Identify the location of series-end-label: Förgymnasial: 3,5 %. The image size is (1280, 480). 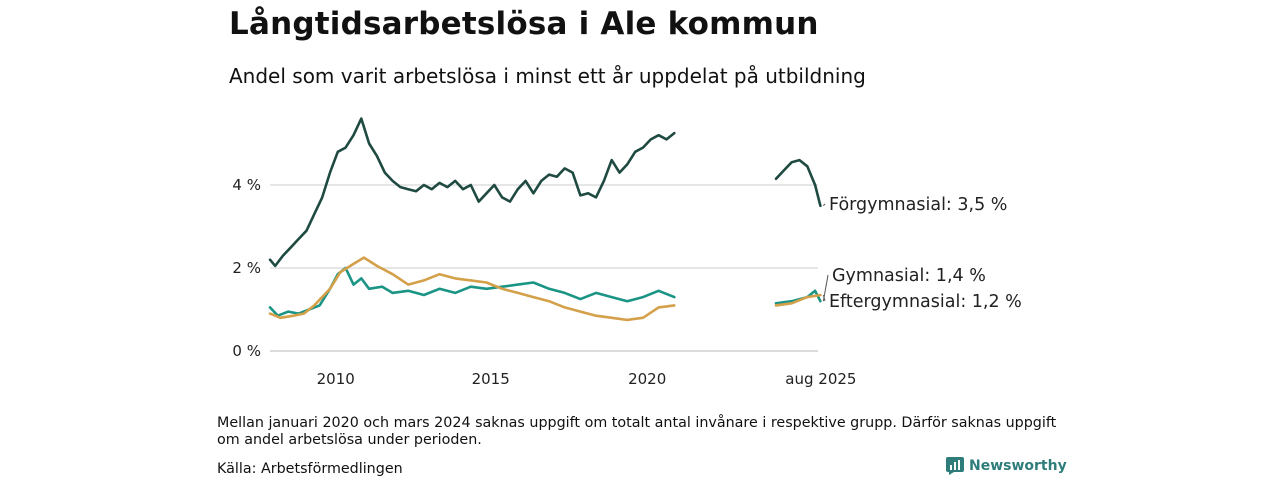
(918, 205).